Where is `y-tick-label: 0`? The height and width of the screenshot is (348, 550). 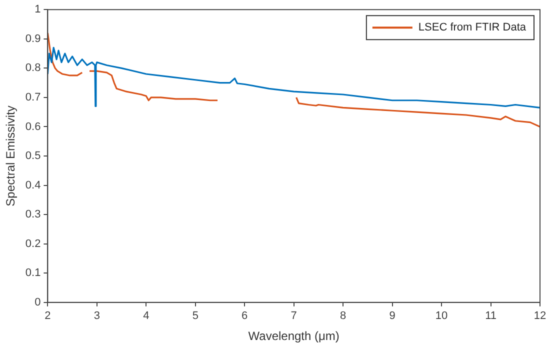
y-tick-label: 0 is located at coordinates (37, 302).